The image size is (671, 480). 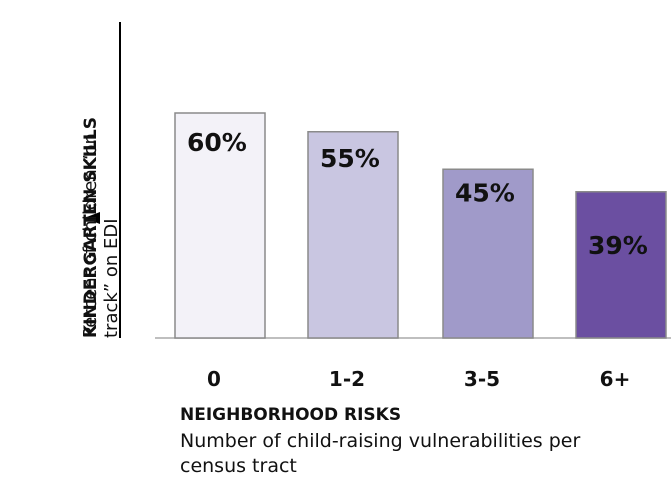 What do you see at coordinates (111, 278) in the screenshot?
I see `y-axis-subtitle: track” on EDI` at bounding box center [111, 278].